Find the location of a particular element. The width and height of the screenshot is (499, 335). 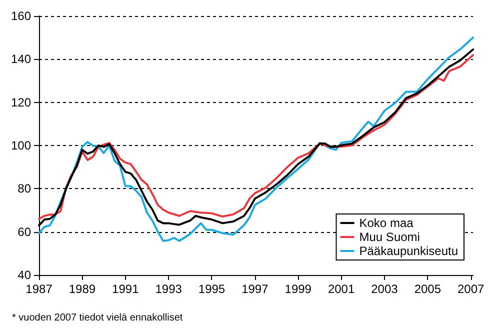

x-tick-label: 2005 is located at coordinates (428, 289).